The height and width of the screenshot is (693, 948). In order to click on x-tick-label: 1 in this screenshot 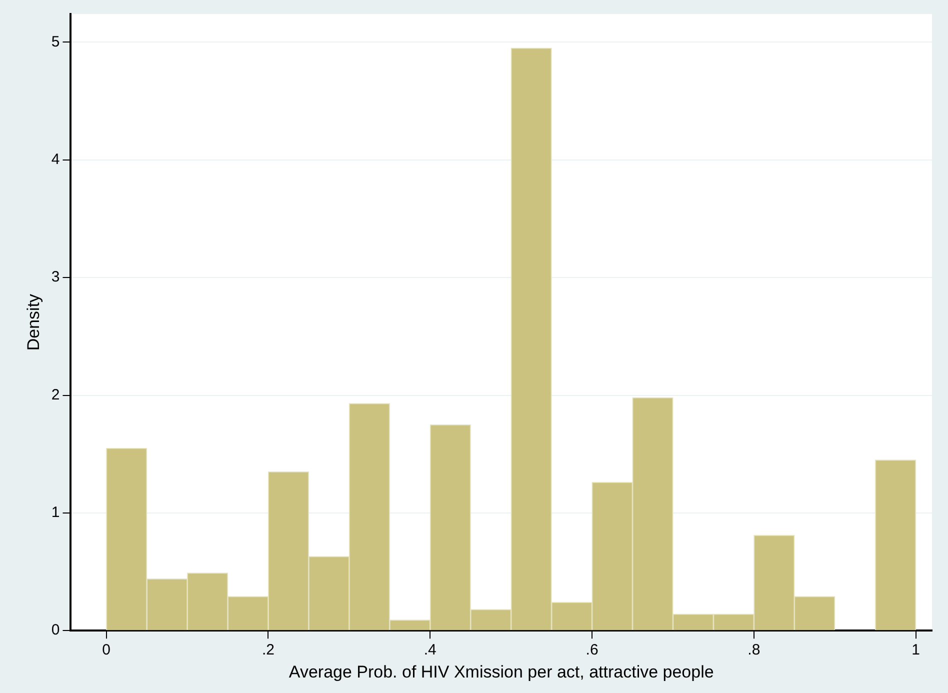, I will do `click(916, 650)`.